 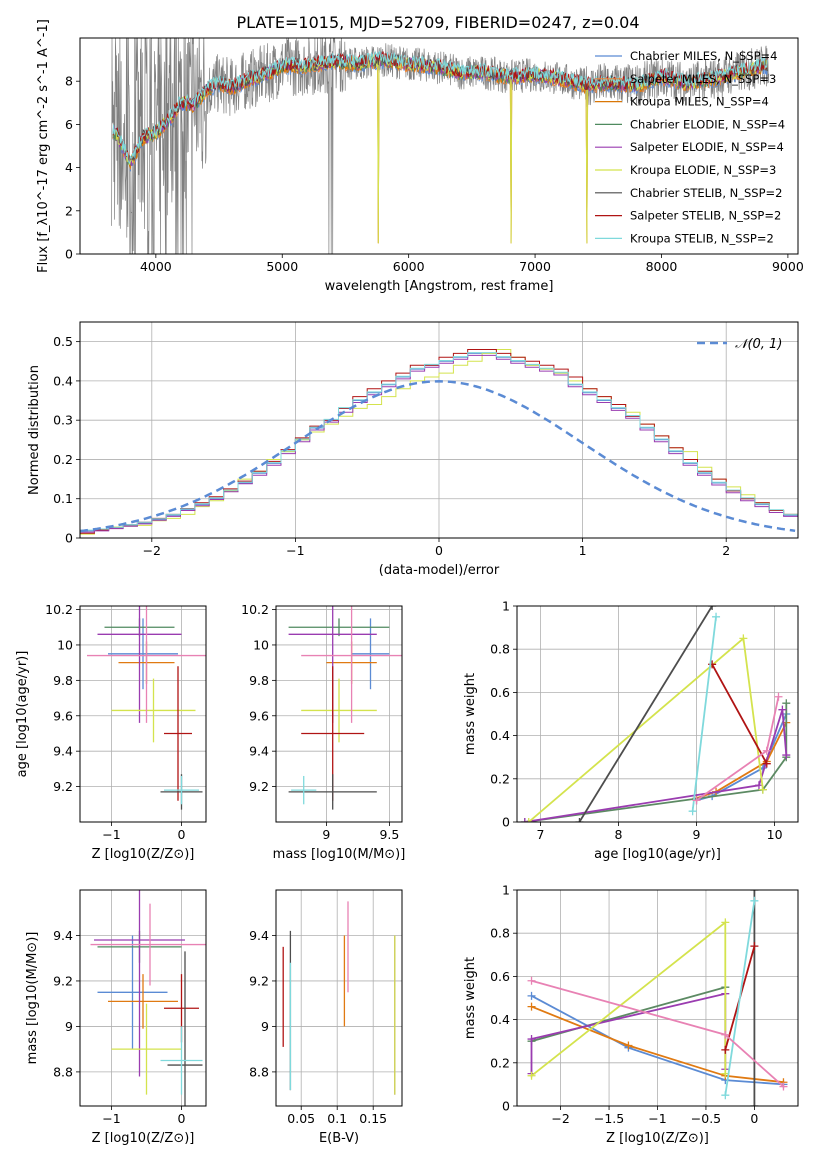 What do you see at coordinates (156, 266) in the screenshot?
I see `x-tick-label: 4000` at bounding box center [156, 266].